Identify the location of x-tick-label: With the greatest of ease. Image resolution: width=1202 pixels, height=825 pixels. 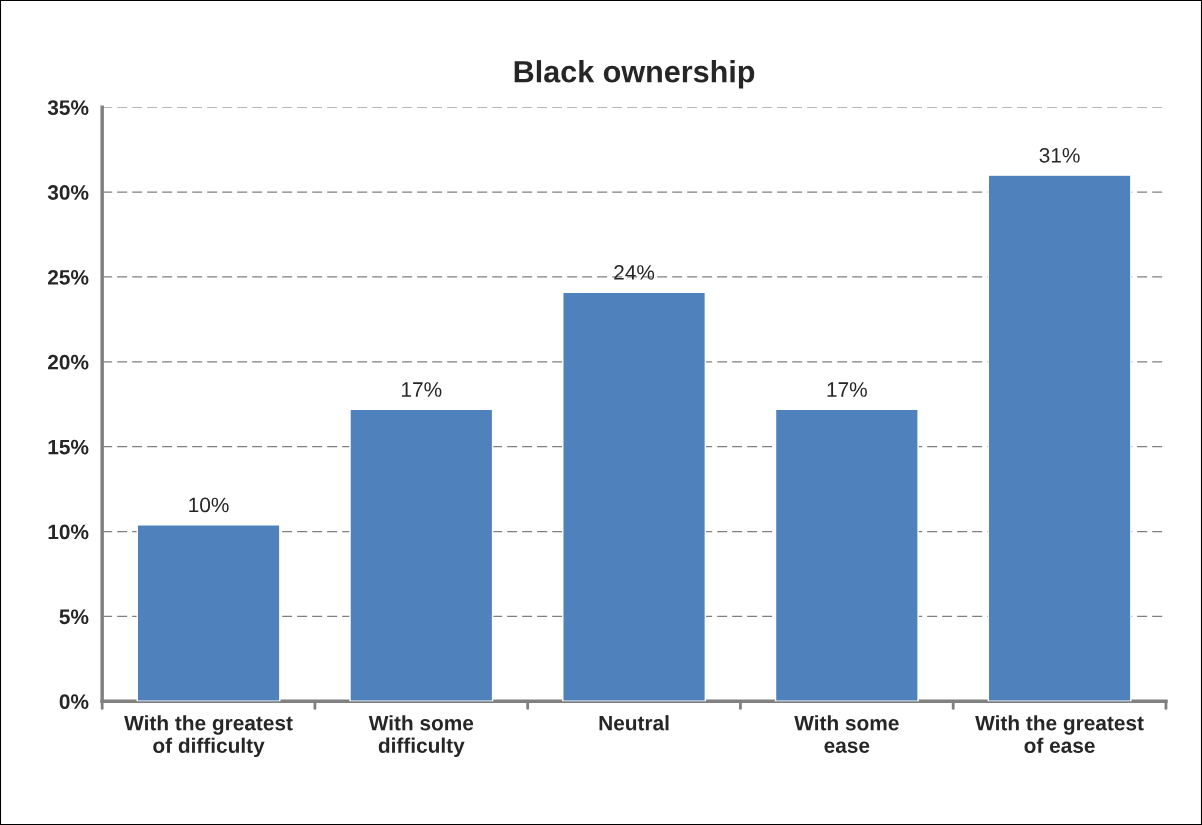
(1059, 734).